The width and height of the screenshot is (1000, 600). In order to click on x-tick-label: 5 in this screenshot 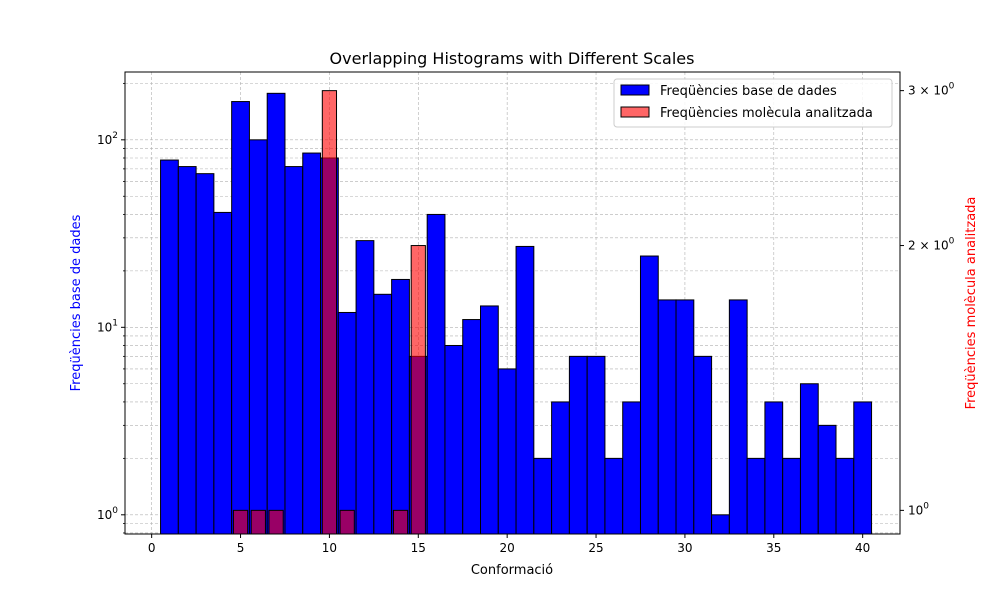, I will do `click(241, 548)`.